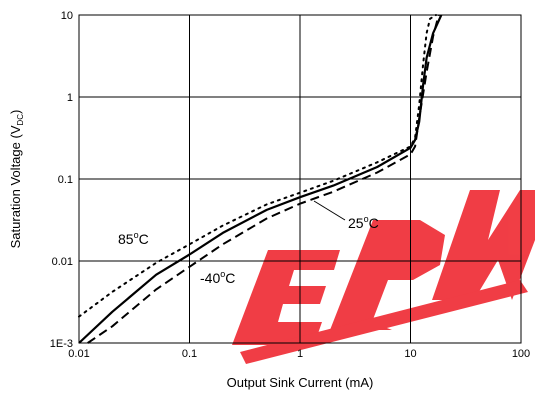  I want to click on x-tick-label: 0.01, so click(78, 354).